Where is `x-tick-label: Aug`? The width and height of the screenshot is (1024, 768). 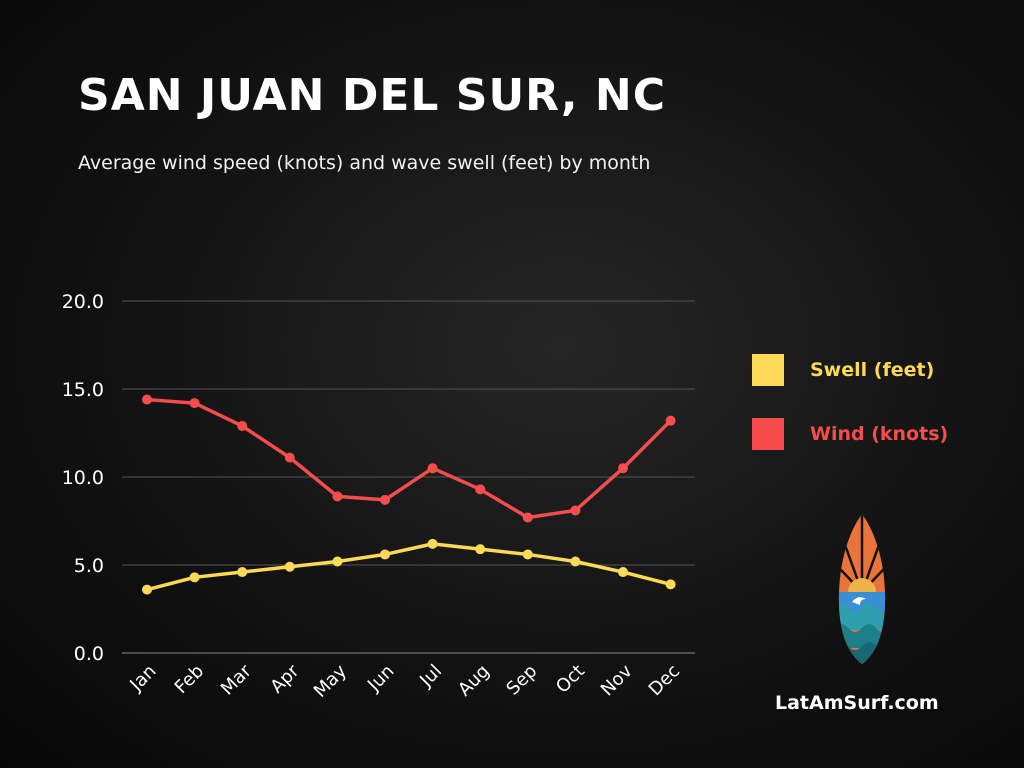 x-tick-label: Aug is located at coordinates (474, 681).